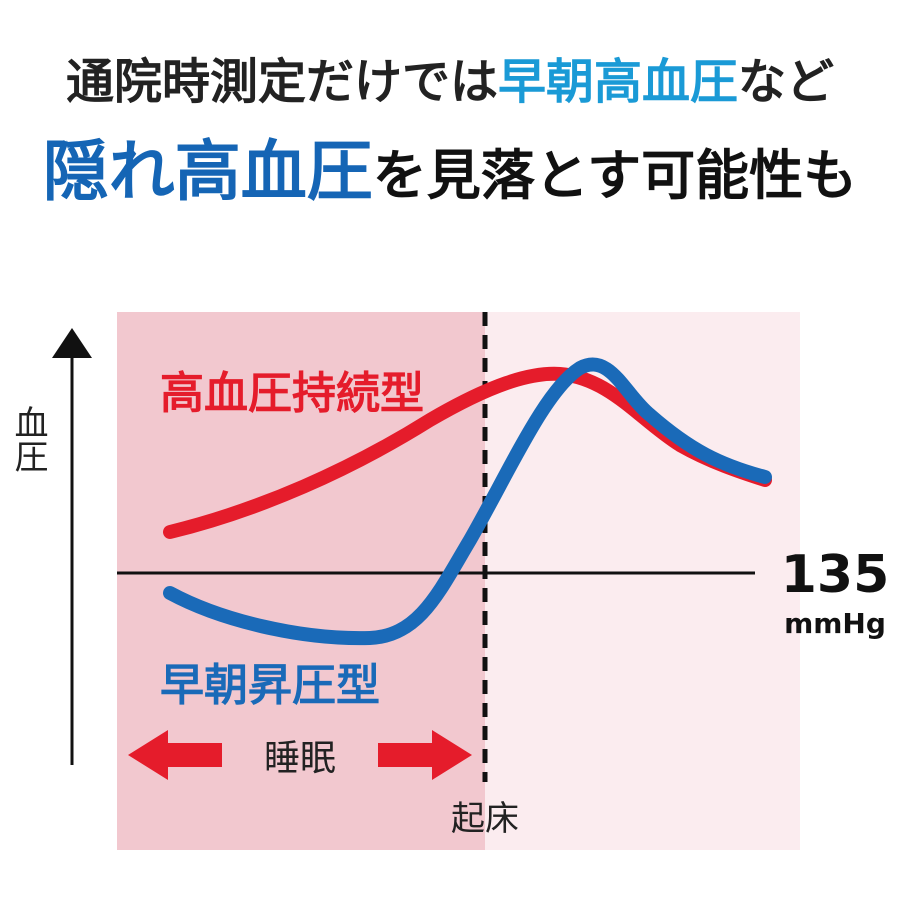 The height and width of the screenshot is (900, 900). What do you see at coordinates (485, 819) in the screenshot?
I see `wake-label: 起床` at bounding box center [485, 819].